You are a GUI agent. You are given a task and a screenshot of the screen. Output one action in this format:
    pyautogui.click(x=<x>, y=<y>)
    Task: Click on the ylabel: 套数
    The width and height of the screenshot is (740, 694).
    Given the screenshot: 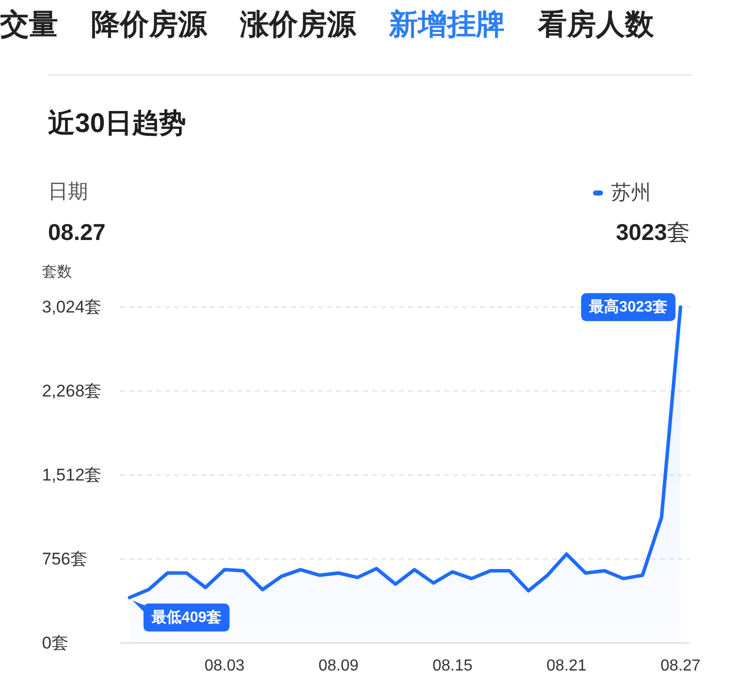 What is the action you would take?
    pyautogui.click(x=57, y=272)
    